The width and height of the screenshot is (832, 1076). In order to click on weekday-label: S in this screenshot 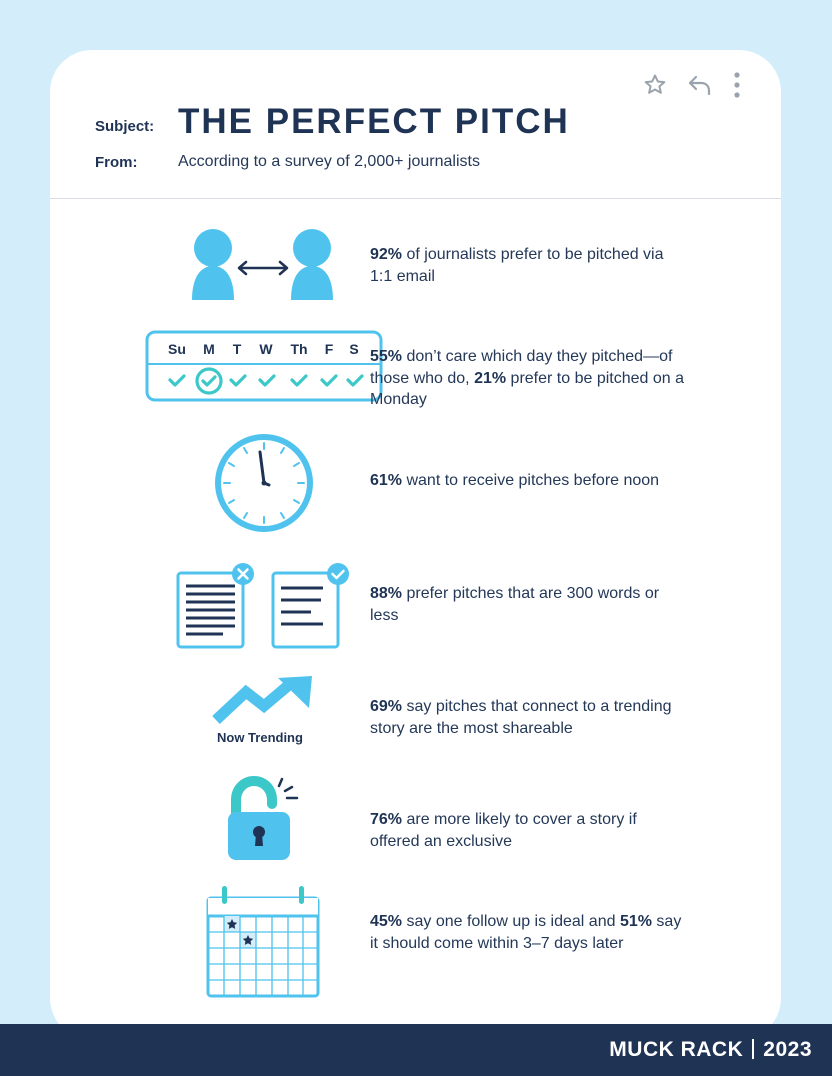, I will do `click(353, 349)`.